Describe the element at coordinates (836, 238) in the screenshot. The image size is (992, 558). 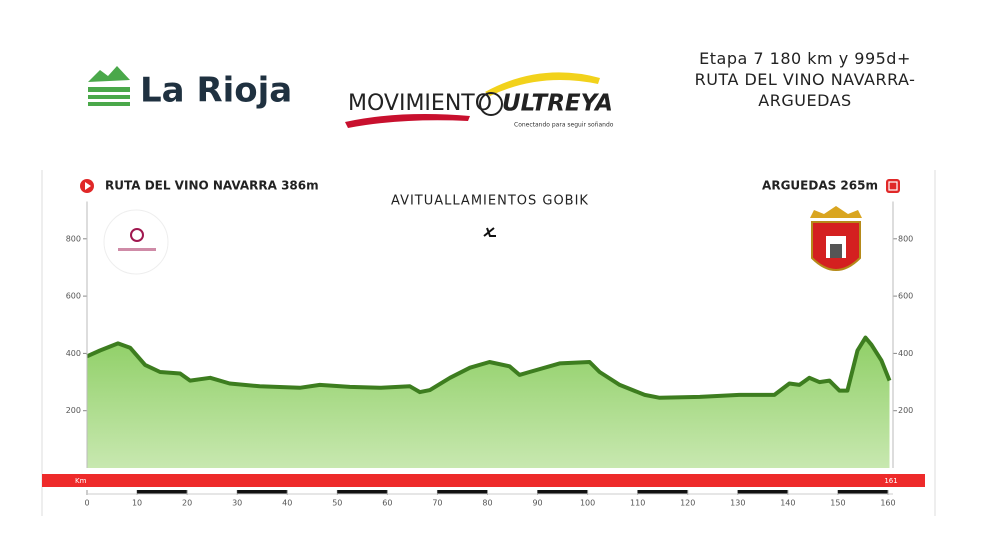
I see `coat-of-arms` at that location.